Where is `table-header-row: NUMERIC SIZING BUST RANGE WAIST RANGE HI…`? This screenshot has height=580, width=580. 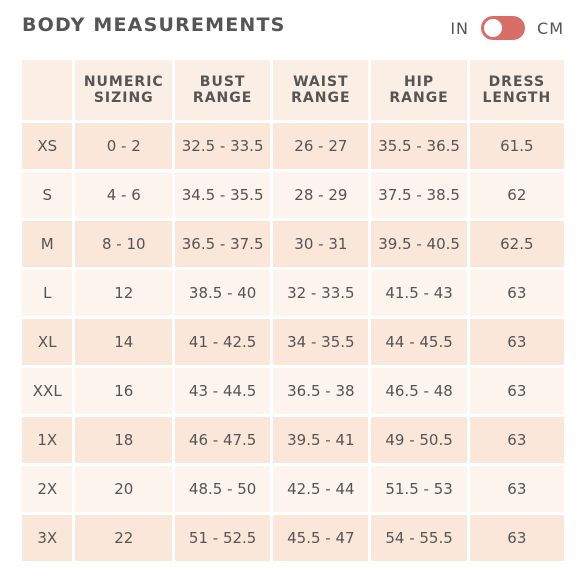
table-header-row: NUMERIC SIZING BUST RANGE WAIST RANGE HI… is located at coordinates (293, 90).